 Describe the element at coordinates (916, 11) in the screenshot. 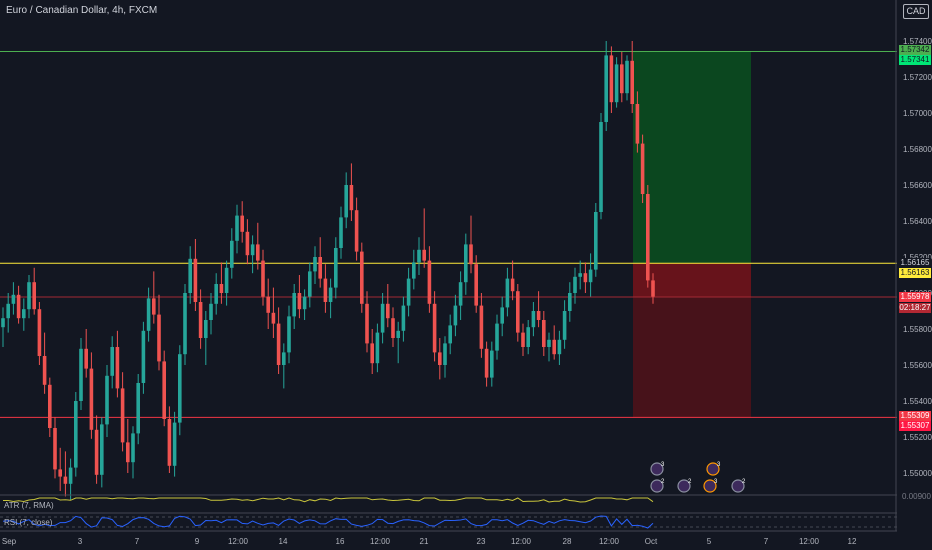

I see `currency-badge: CAD` at that location.